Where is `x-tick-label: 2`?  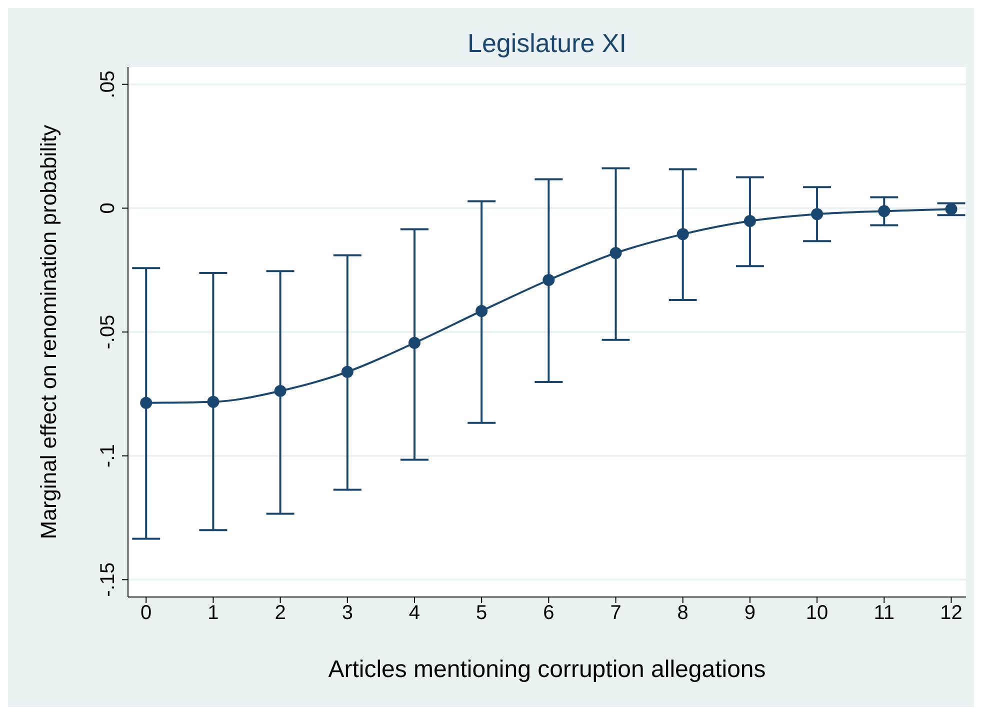
x-tick-label: 2 is located at coordinates (280, 613).